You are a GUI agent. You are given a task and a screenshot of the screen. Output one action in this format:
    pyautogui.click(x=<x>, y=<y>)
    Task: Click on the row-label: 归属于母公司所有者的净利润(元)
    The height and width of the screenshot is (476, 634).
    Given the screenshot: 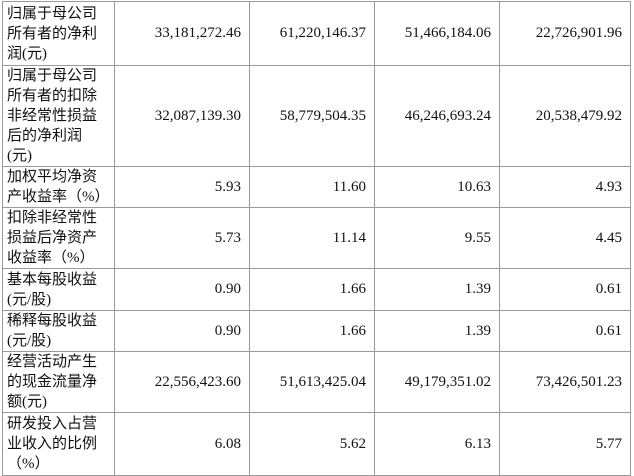 What is the action you would take?
    pyautogui.click(x=58, y=33)
    